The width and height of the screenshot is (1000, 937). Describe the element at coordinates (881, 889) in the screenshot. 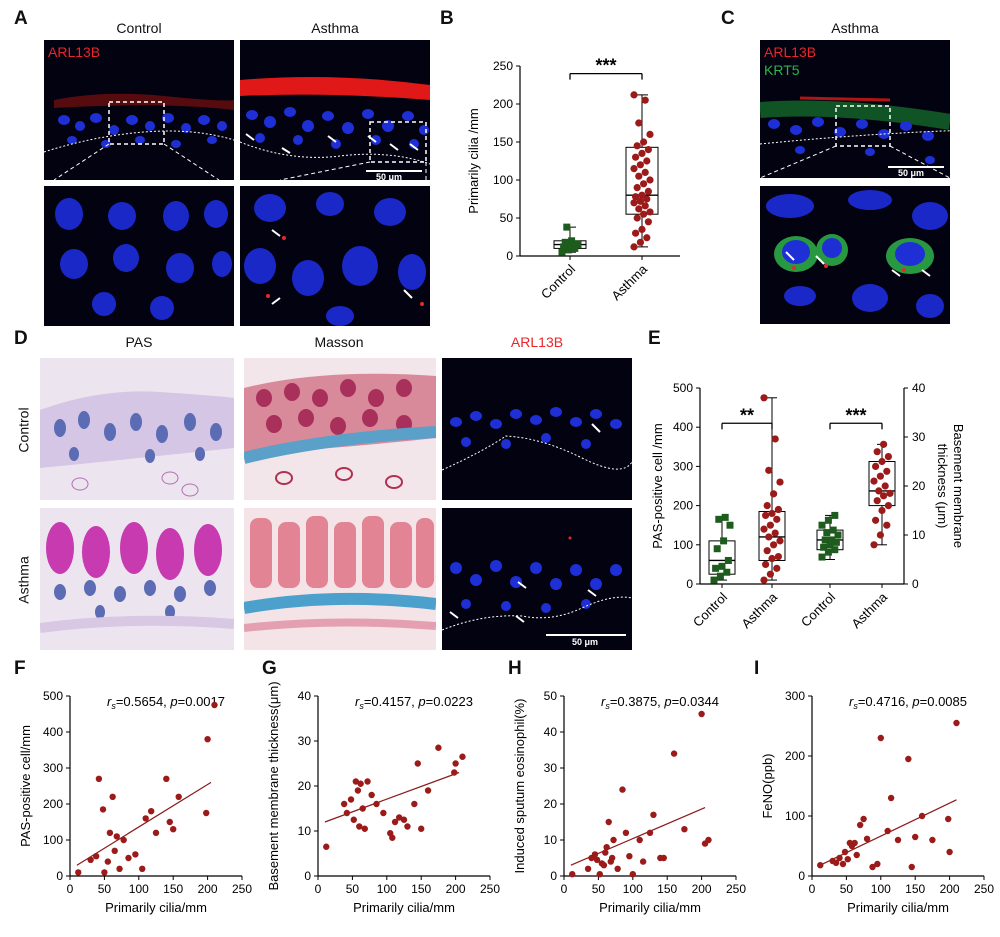

I see `x-tick-label: 100` at that location.